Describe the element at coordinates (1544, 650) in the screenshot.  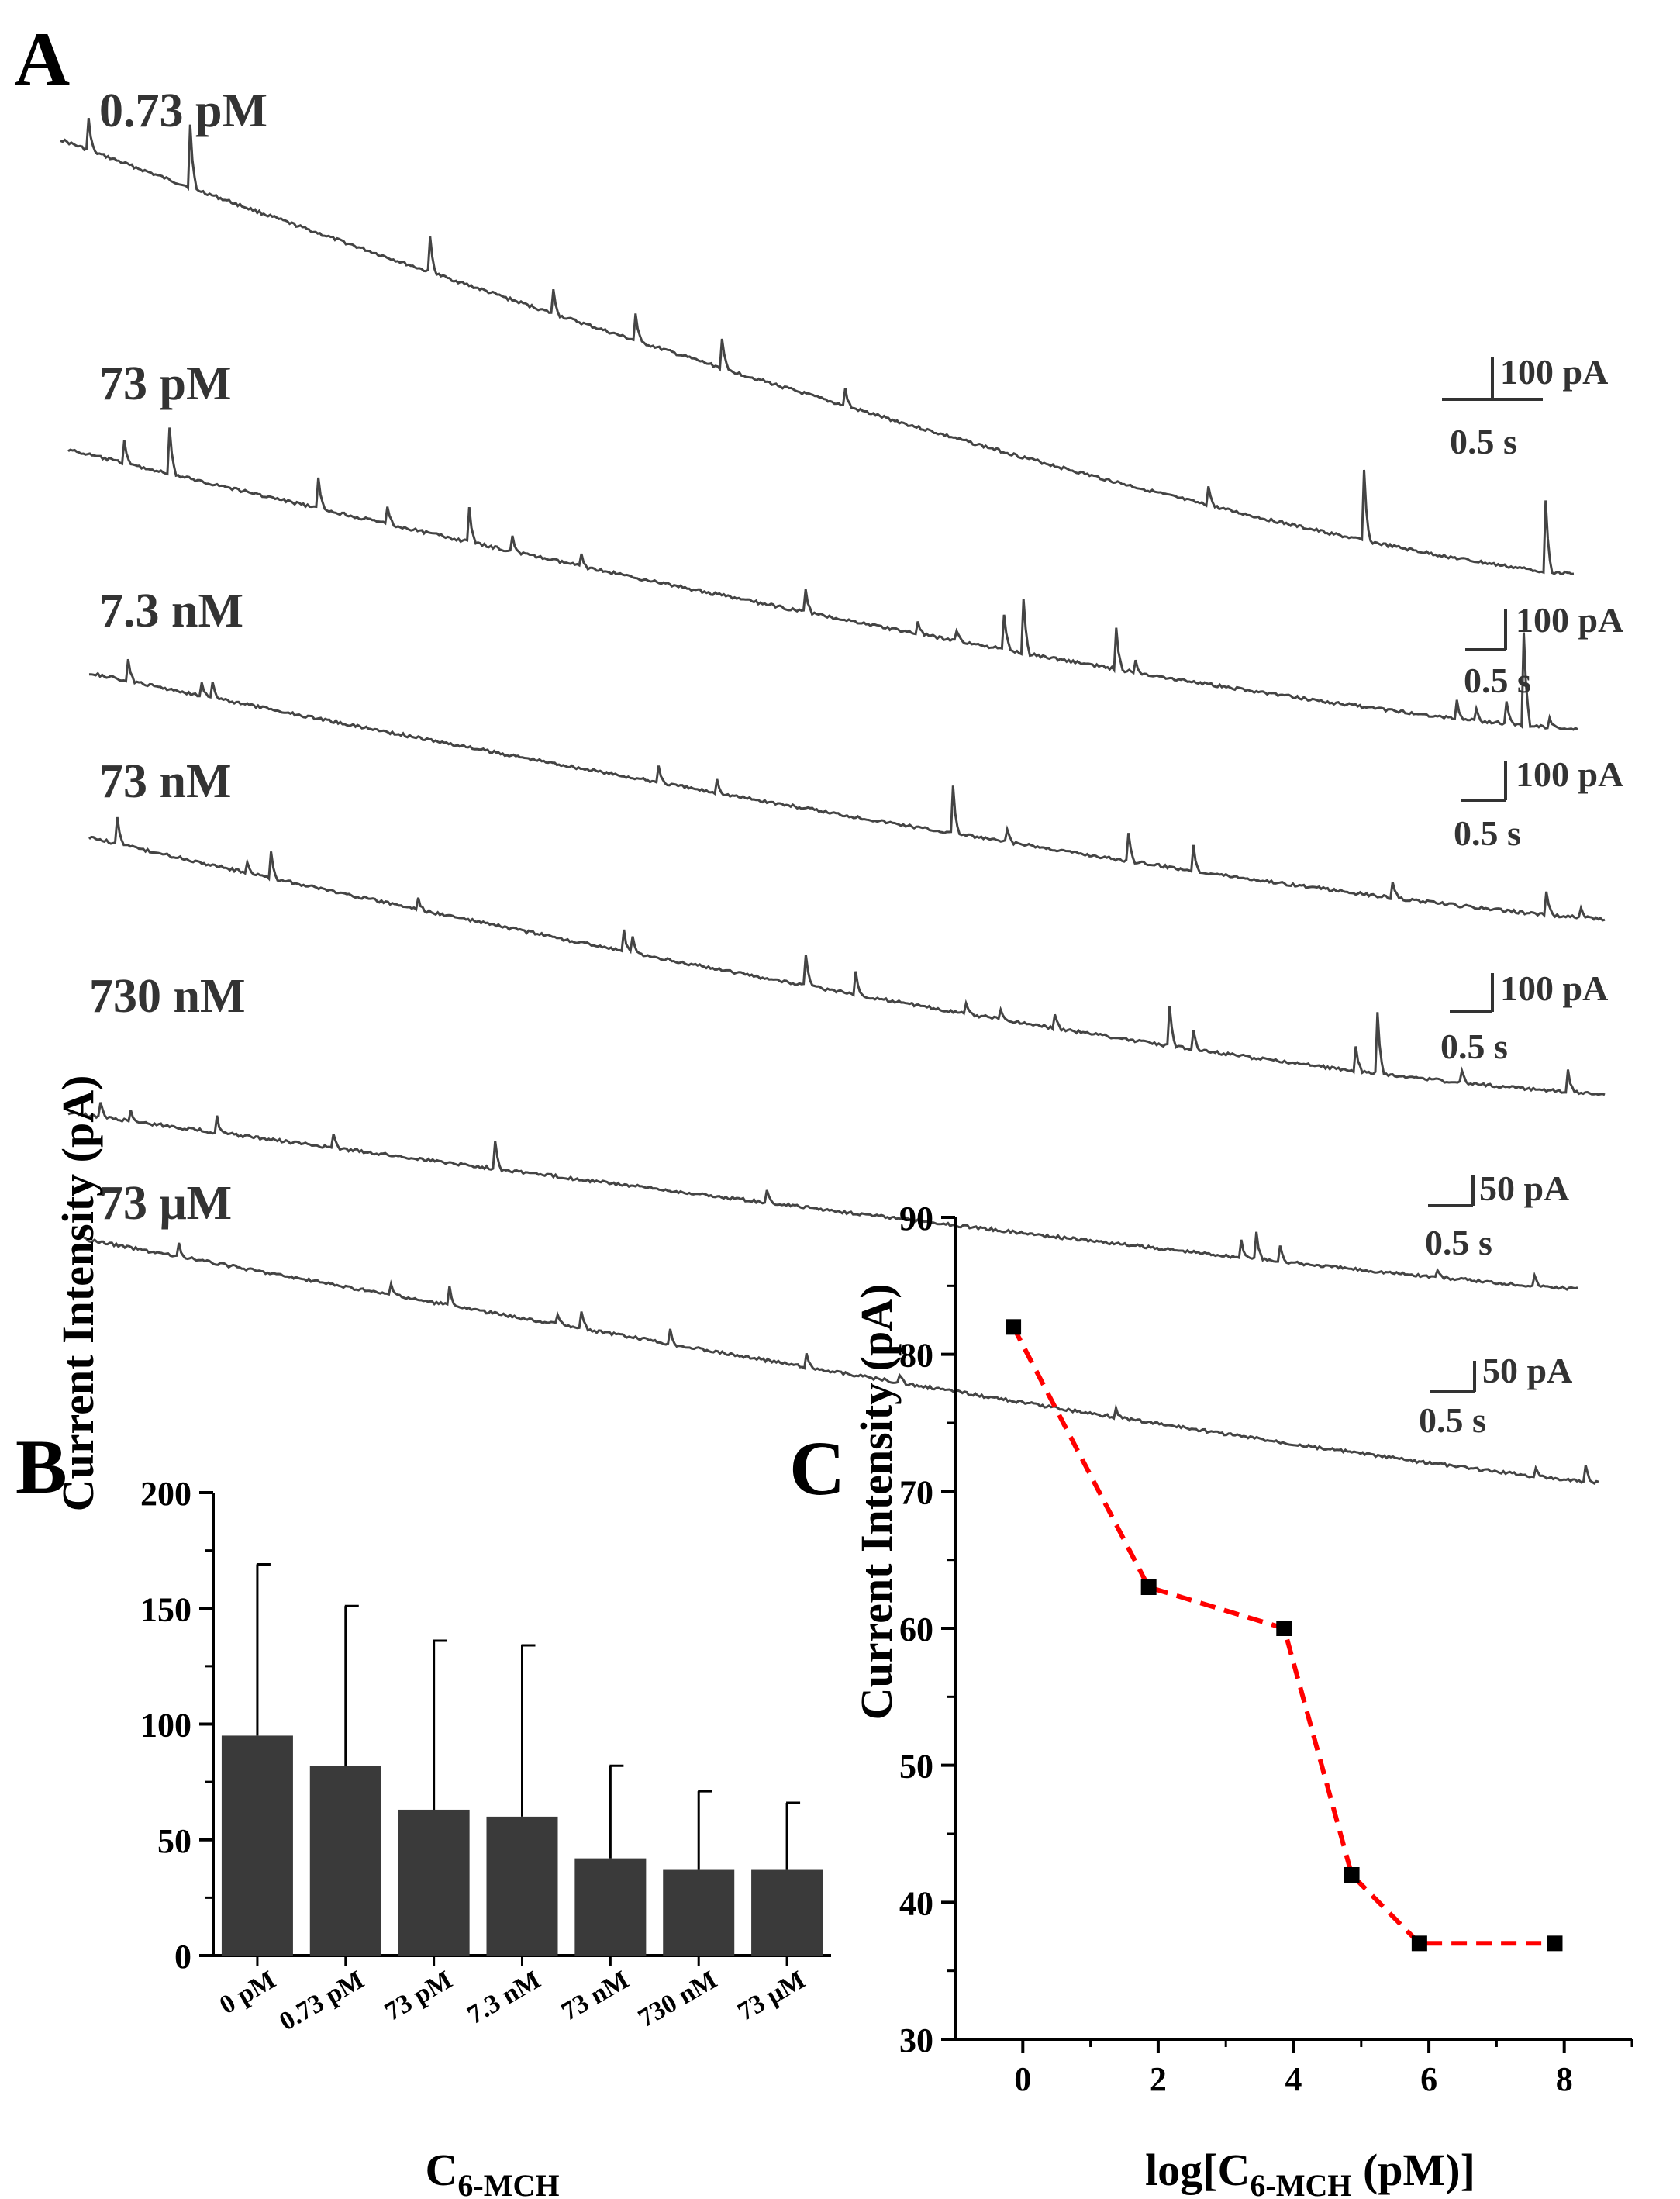
I see `scale-bar-2: 100 pA 0.5 s` at that location.